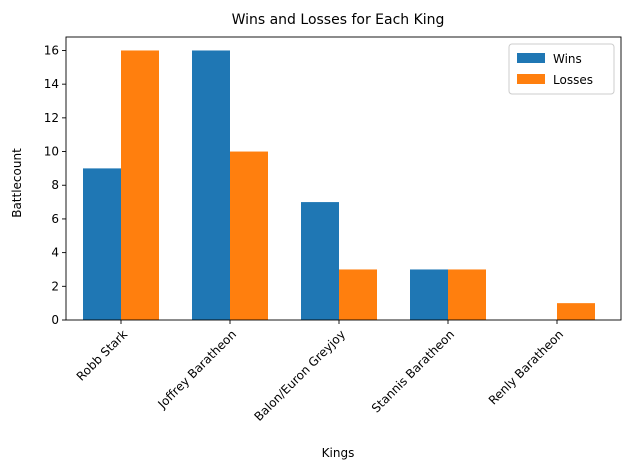 This screenshot has height=470, width=630. What do you see at coordinates (55, 320) in the screenshot?
I see `y-tick-label: 0` at bounding box center [55, 320].